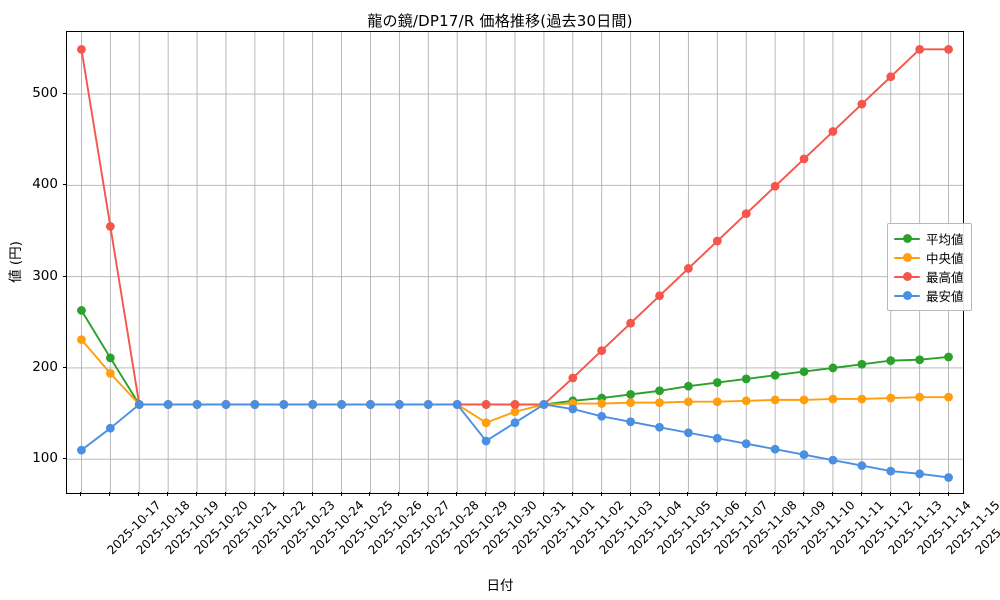 This screenshot has width=1000, height=600. I want to click on y-axis-tick-label: 200, so click(45, 366).